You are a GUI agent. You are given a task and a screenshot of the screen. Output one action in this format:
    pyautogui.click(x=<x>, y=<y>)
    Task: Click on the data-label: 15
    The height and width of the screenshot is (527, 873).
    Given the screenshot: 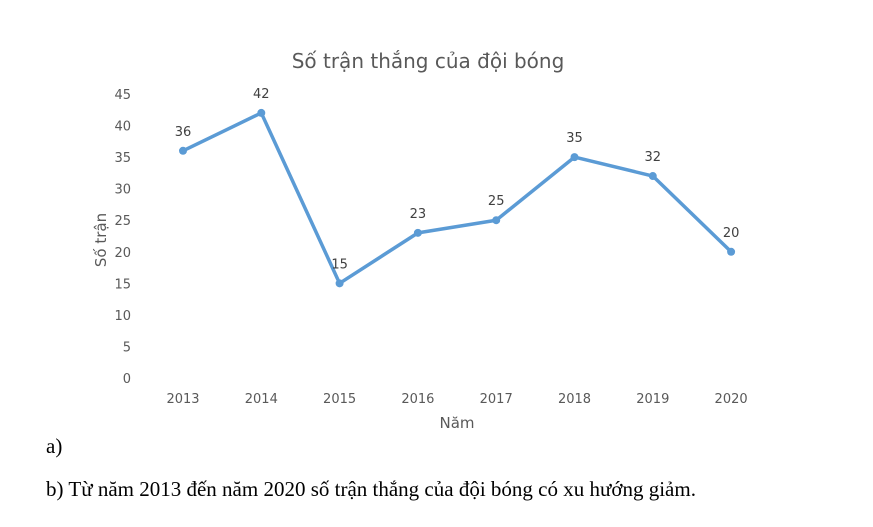 What is the action you would take?
    pyautogui.click(x=339, y=264)
    